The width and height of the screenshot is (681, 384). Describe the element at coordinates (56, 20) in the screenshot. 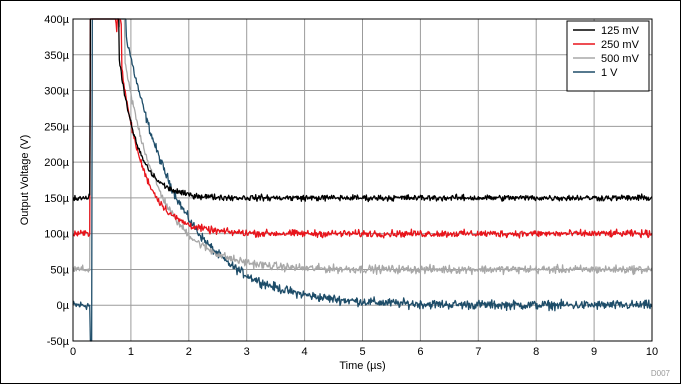

I see `y-tick-label: 400µ` at that location.